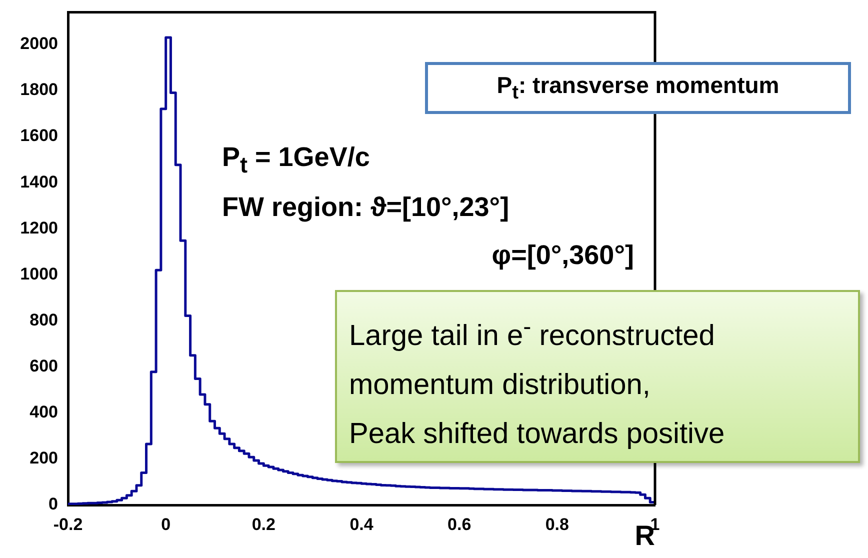 The image size is (868, 558). What do you see at coordinates (366, 207) in the screenshot?
I see `annotation: FW region: ϑ=[10°,23°]` at bounding box center [366, 207].